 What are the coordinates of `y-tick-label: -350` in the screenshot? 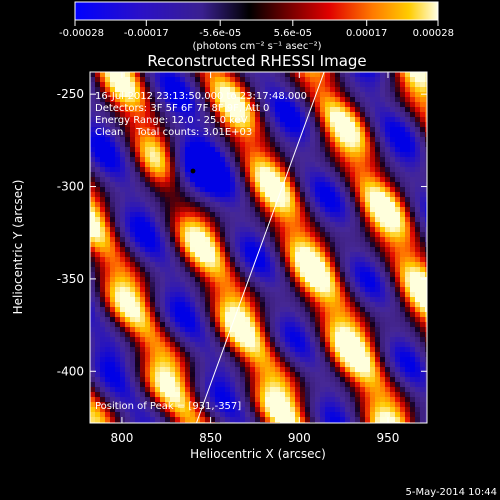 It's located at (70, 279).